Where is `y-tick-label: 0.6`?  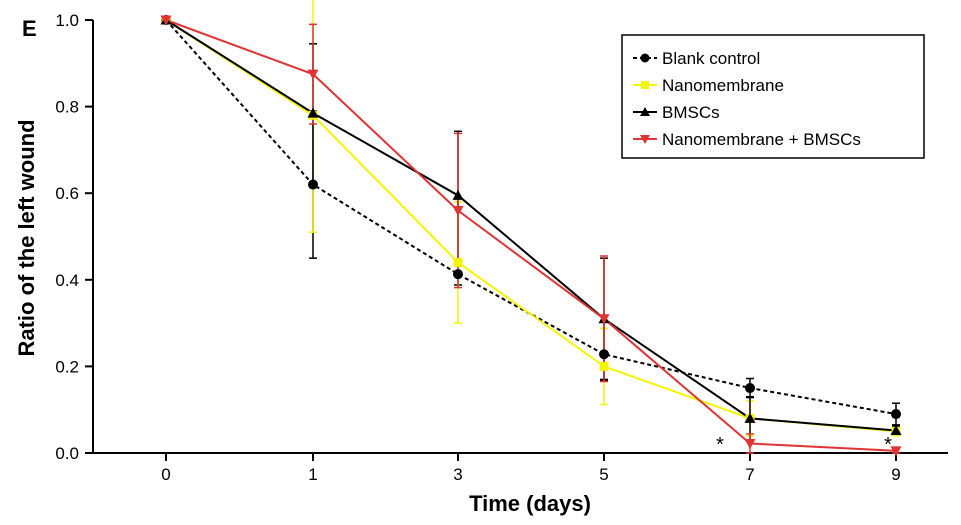
y-tick-label: 0.6 is located at coordinates (67, 193).